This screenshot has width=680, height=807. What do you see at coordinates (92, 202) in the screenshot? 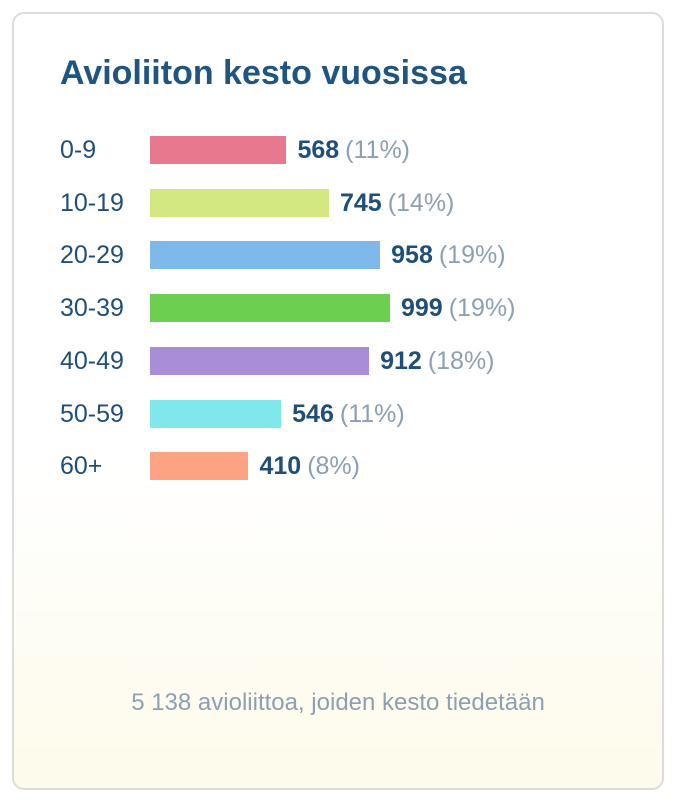
I see `category-label: 10-19` at bounding box center [92, 202].